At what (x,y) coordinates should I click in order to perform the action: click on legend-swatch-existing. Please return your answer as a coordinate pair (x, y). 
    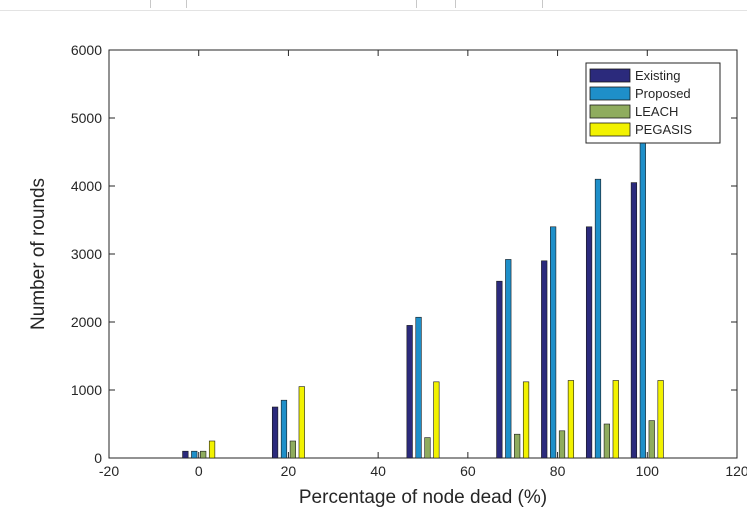
    Looking at the image, I should click on (610, 75).